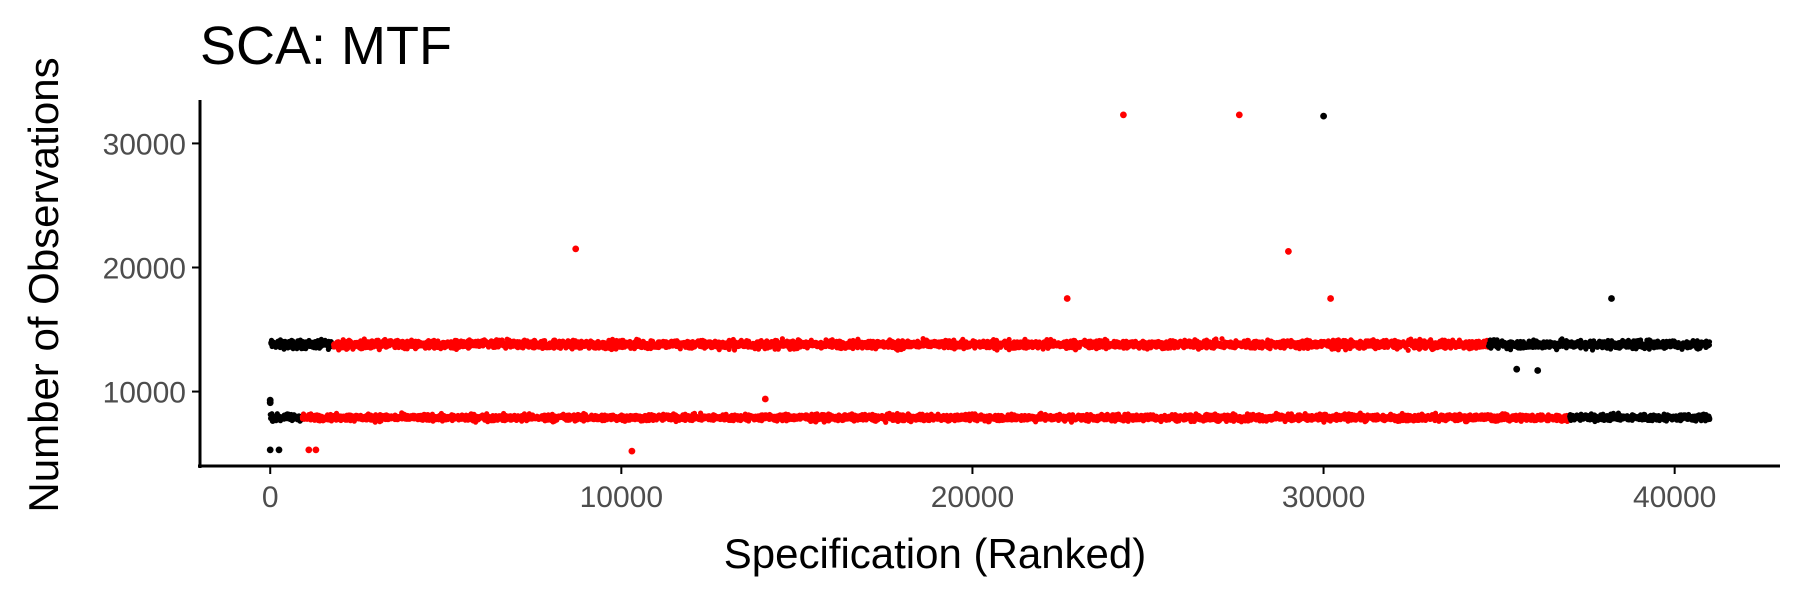 The width and height of the screenshot is (1800, 600). What do you see at coordinates (326, 46) in the screenshot?
I see `chart-title: SCA: MTF` at bounding box center [326, 46].